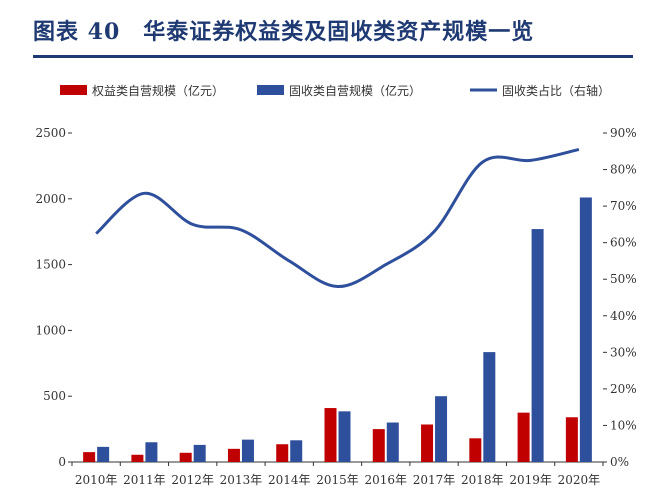 The height and width of the screenshot is (504, 668). Describe the element at coordinates (50, 199) in the screenshot. I see `y-left-tick-label: 2000` at that location.